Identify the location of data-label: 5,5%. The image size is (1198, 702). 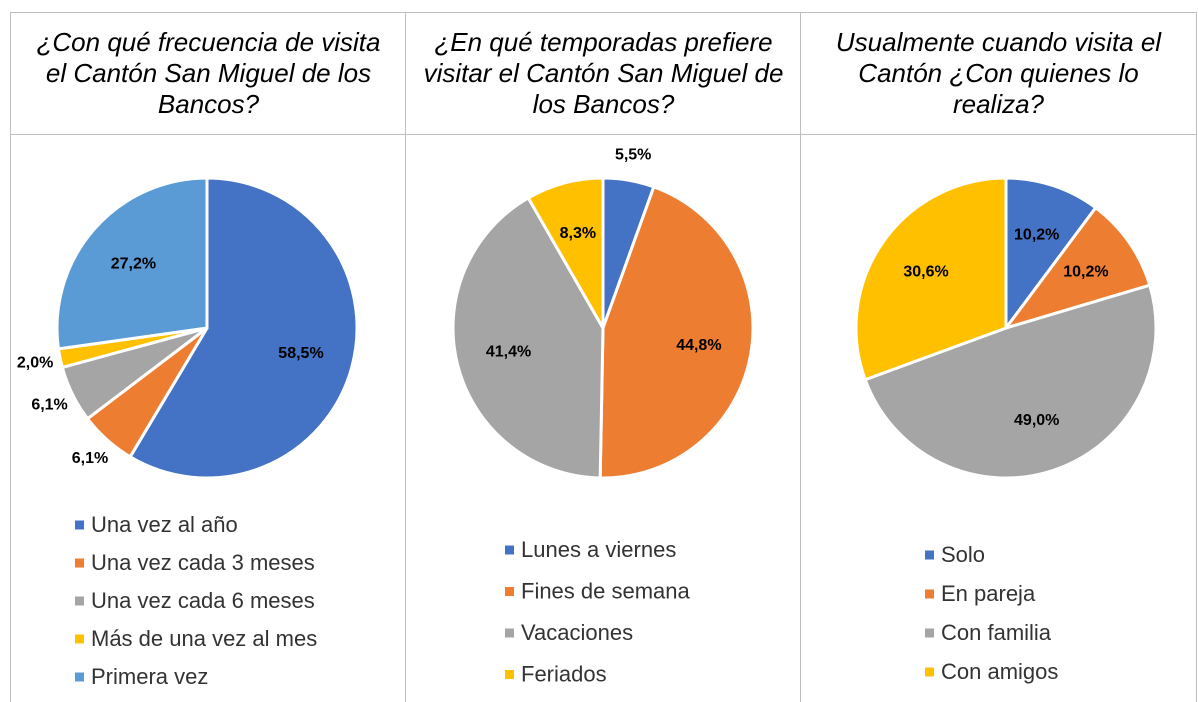
(633, 154).